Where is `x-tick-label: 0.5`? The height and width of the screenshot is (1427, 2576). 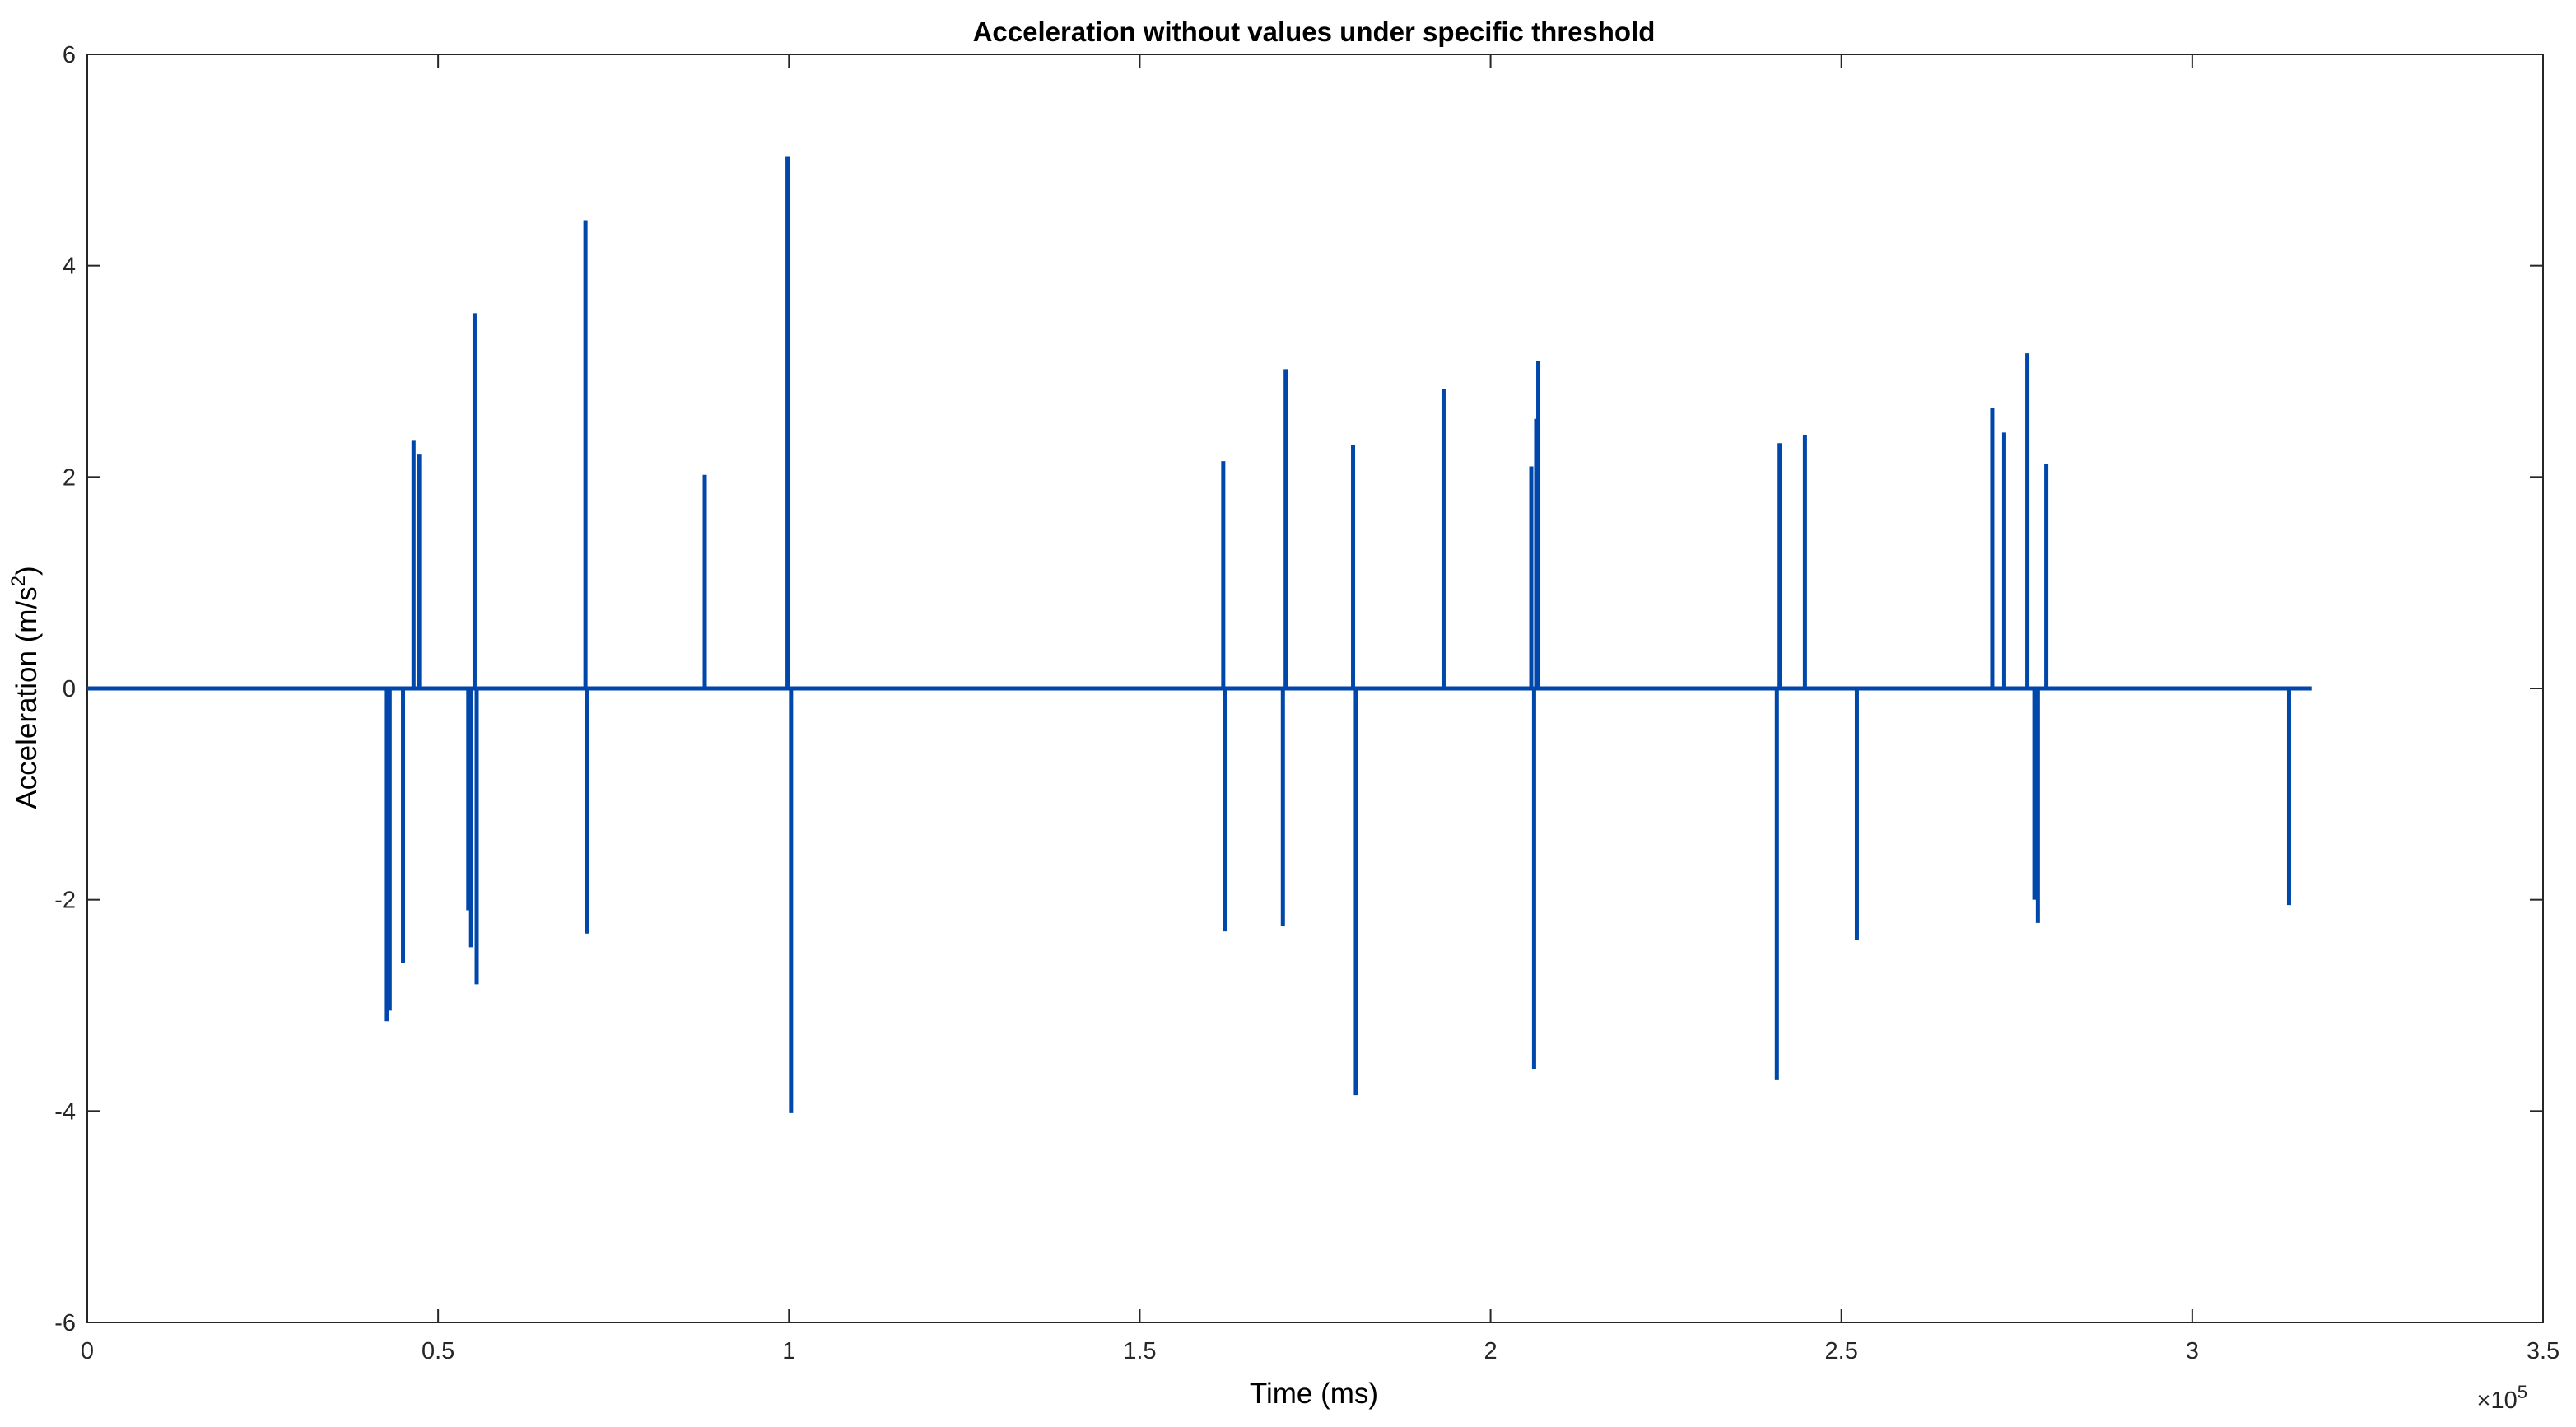
x-tick-label: 0.5 is located at coordinates (438, 1351).